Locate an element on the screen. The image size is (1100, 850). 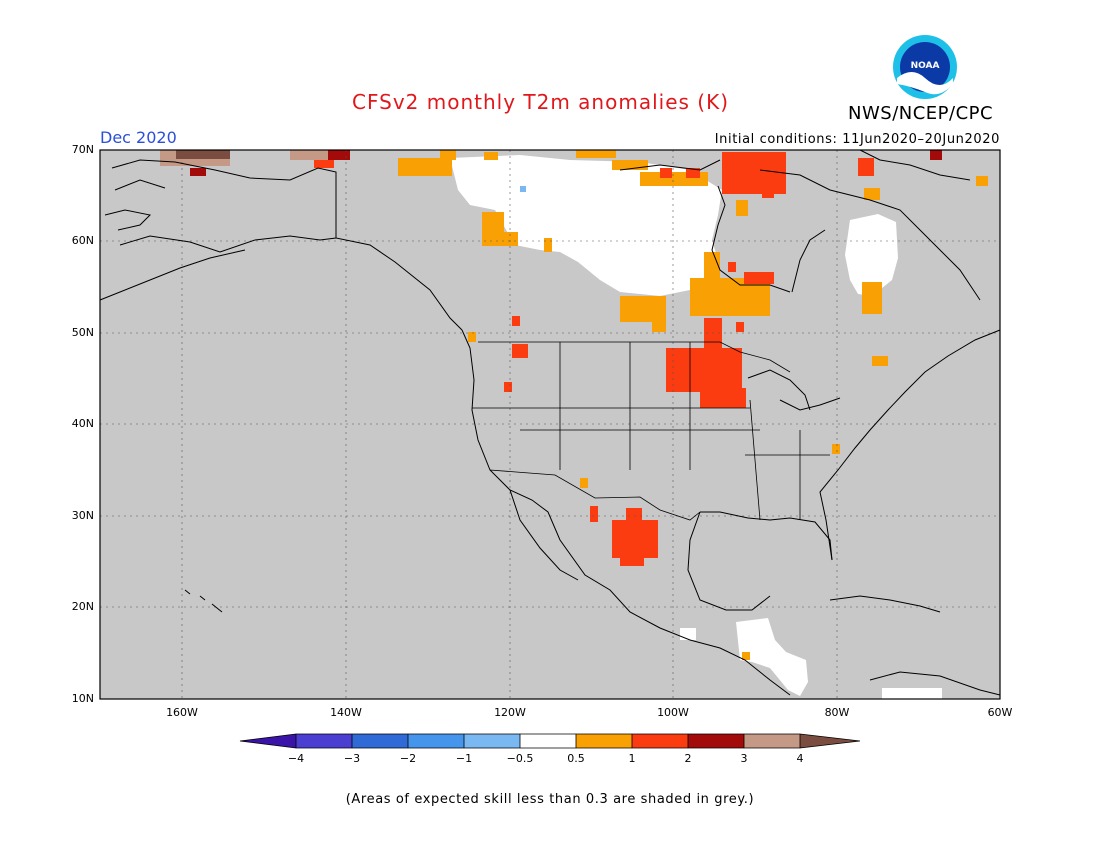
agency-label: NWS/NCEP/CPC is located at coordinates (921, 113).